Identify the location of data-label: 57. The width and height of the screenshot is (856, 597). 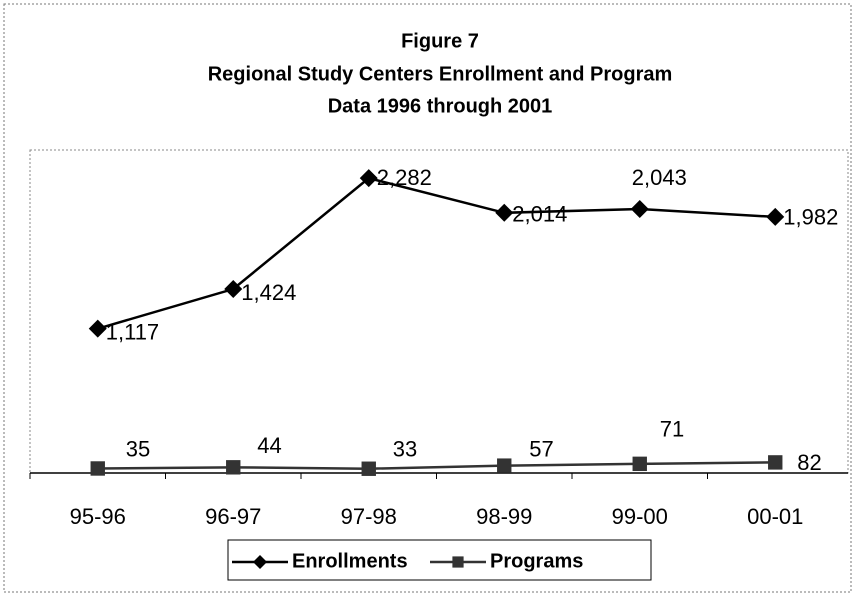
(541, 448).